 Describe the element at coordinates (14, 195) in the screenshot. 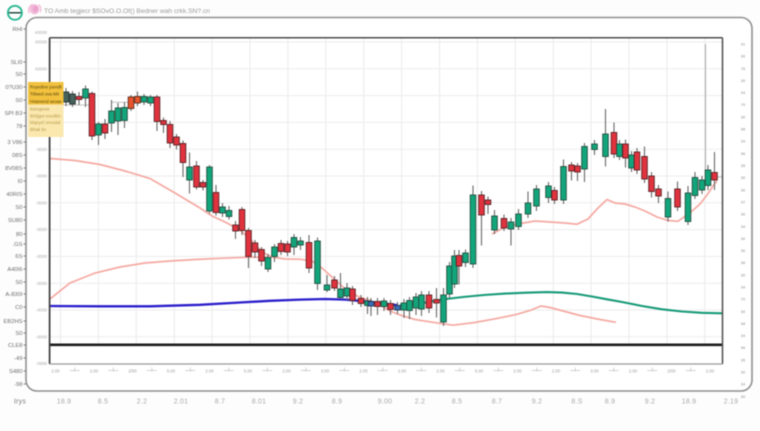

I see `svg-text: 40RIS` at that location.